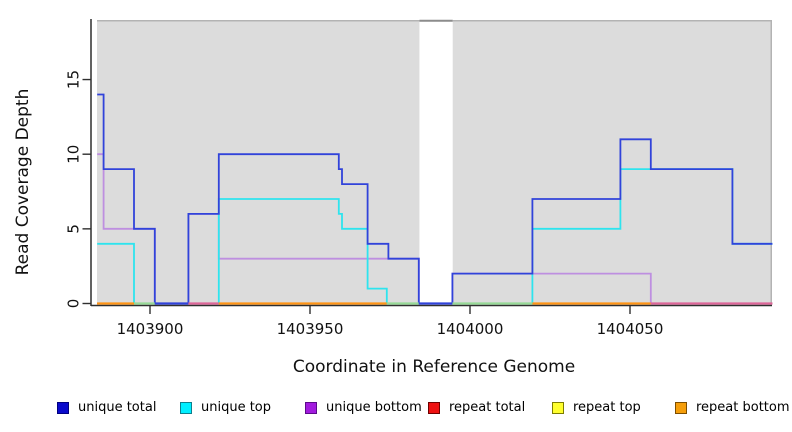 The width and height of the screenshot is (792, 432). What do you see at coordinates (310, 329) in the screenshot?
I see `x-tick-label: 1403950` at bounding box center [310, 329].